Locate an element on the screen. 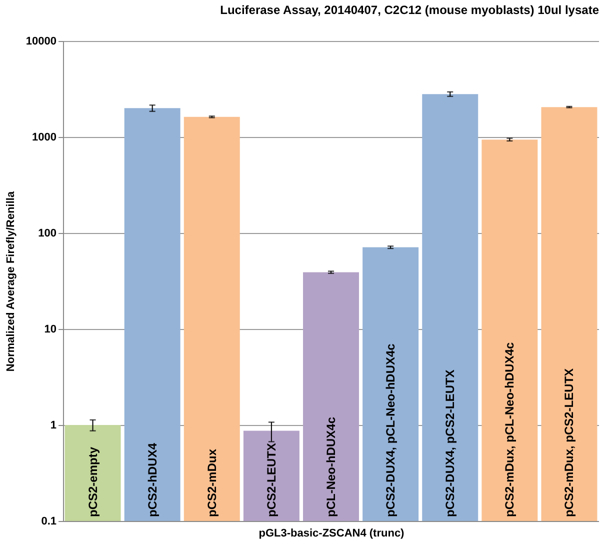  x-tick-label: pCS2-mDux is located at coordinates (211, 482).